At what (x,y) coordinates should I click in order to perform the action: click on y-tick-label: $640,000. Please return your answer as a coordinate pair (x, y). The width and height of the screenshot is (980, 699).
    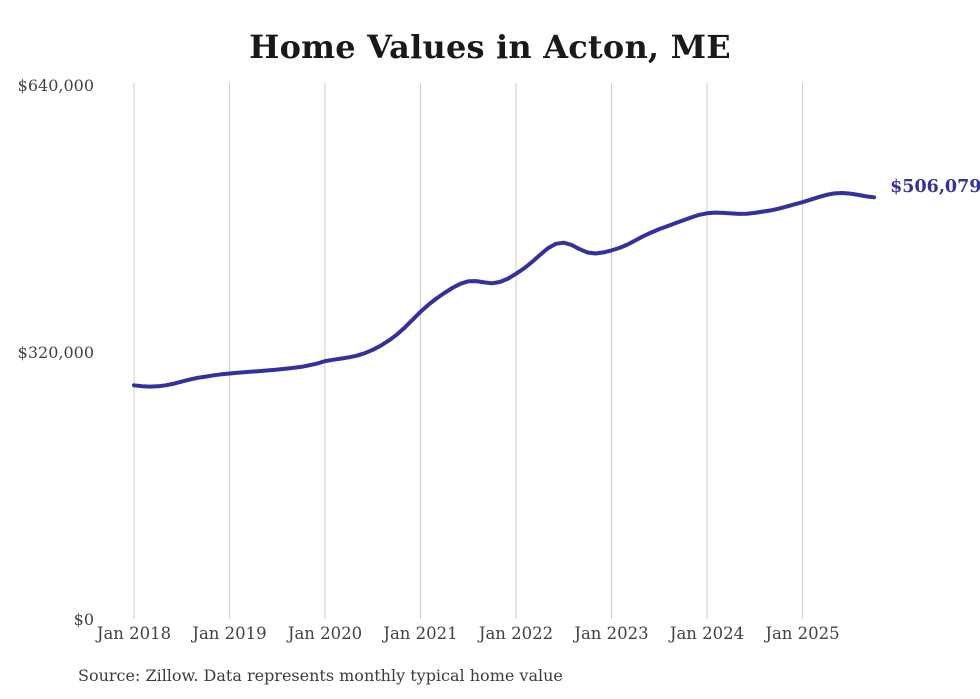
    Looking at the image, I should click on (55, 85).